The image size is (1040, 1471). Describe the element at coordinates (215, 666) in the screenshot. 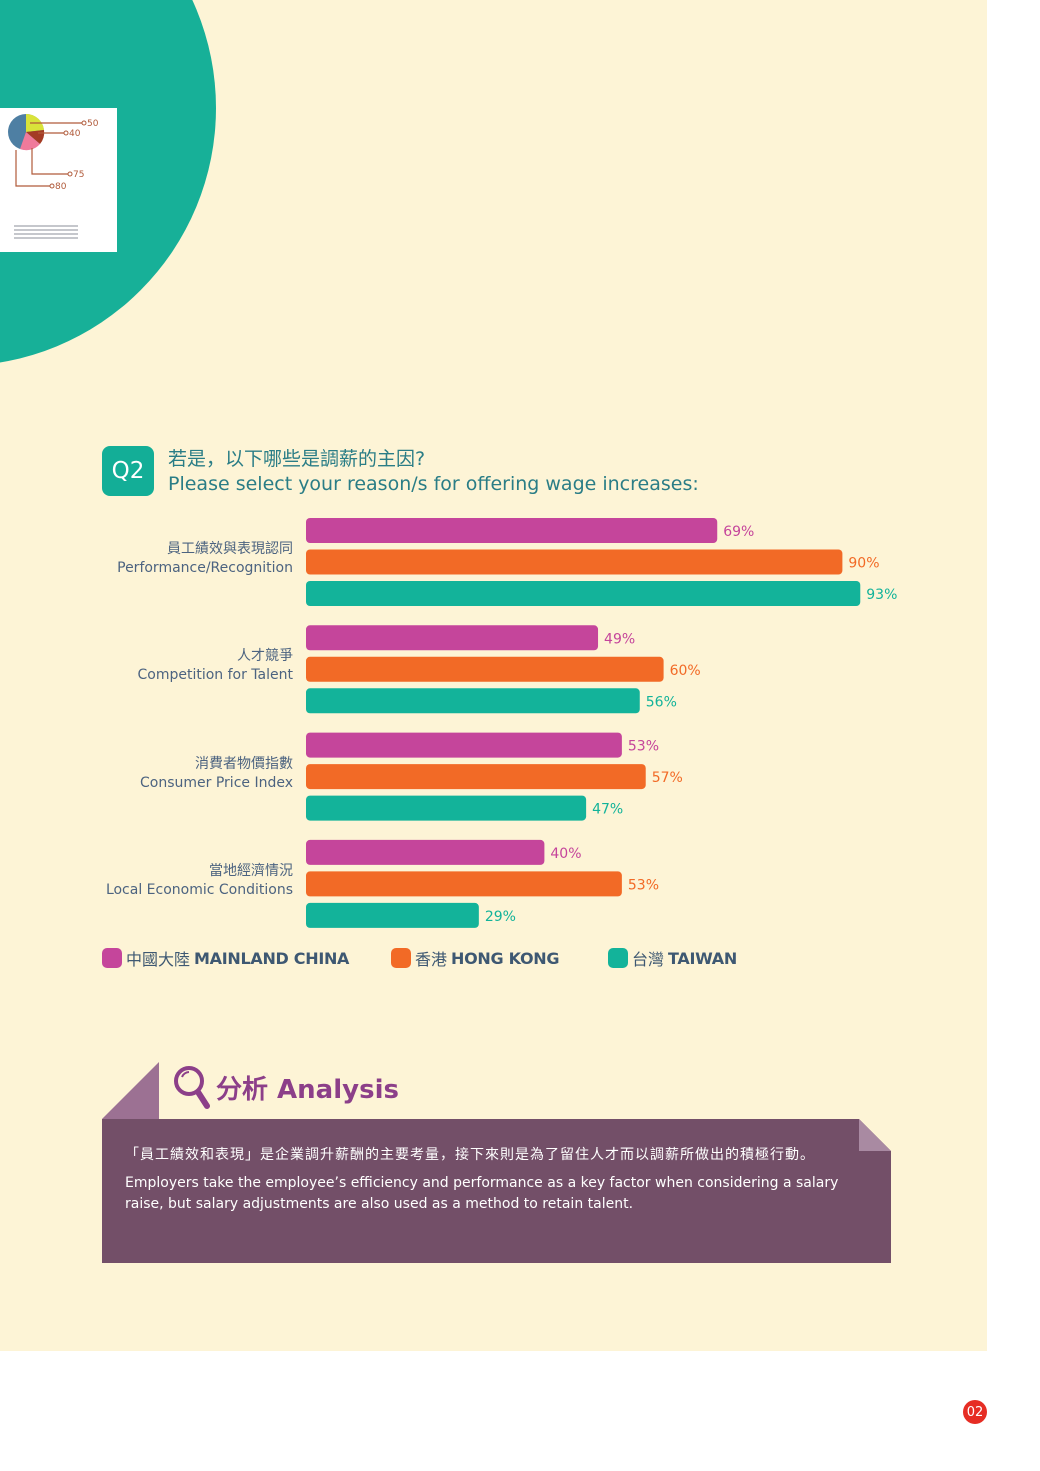

I see `category-label-competition-for-talent: 人才競爭 Competition for Talent` at that location.